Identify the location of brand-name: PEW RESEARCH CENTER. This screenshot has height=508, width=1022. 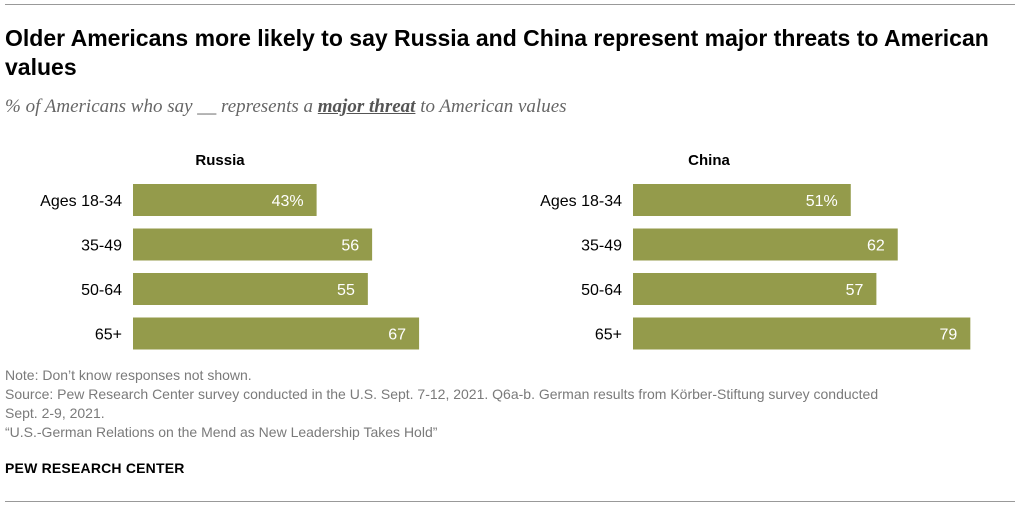
(95, 468).